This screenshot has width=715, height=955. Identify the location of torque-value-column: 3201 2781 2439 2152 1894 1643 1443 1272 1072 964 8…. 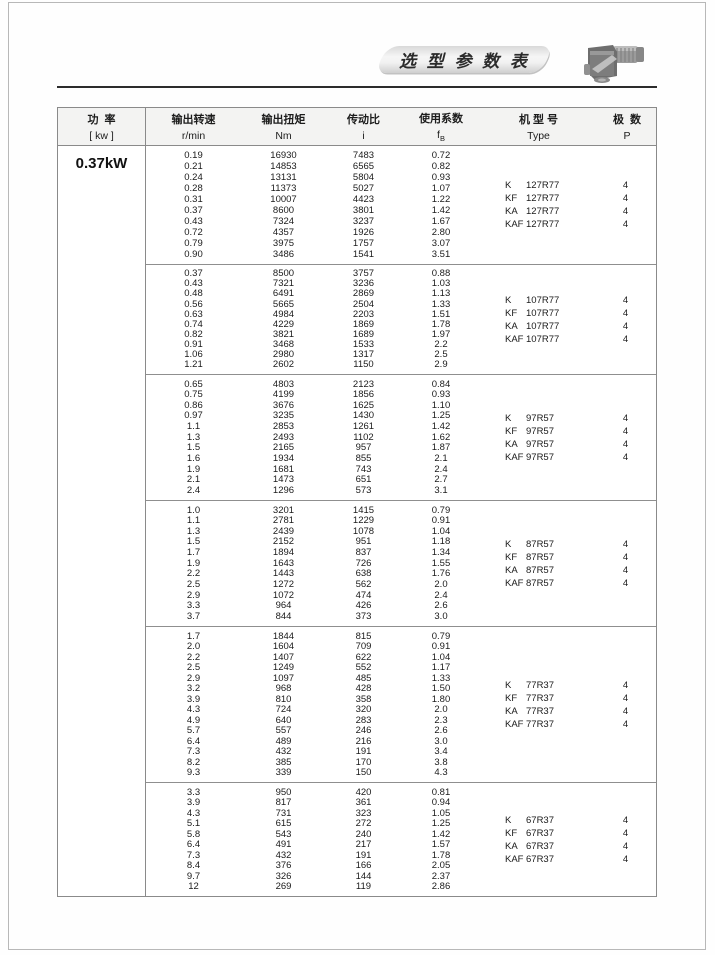
(283, 563).